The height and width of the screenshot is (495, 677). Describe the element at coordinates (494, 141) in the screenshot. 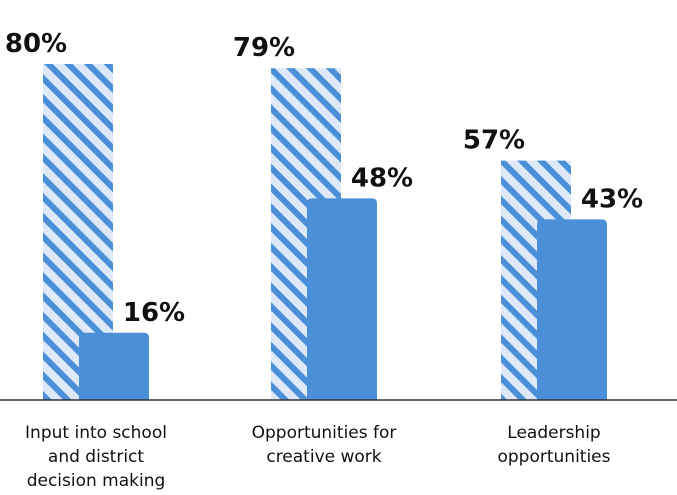

I see `value-label-hatched-2: 57%` at that location.